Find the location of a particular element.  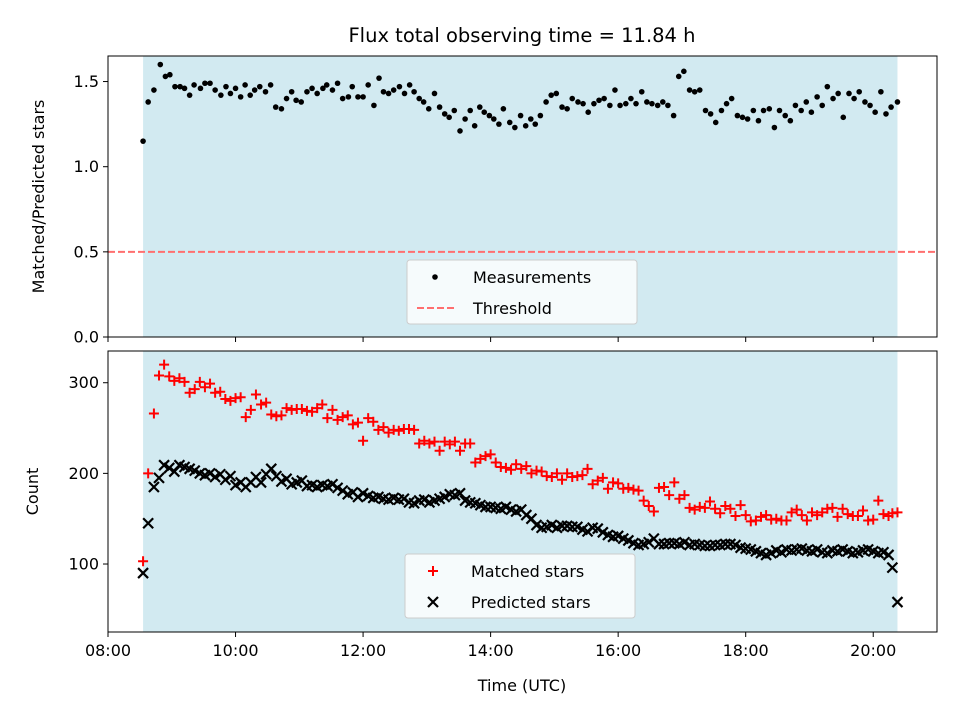

legend-label: Measurements is located at coordinates (532, 277).